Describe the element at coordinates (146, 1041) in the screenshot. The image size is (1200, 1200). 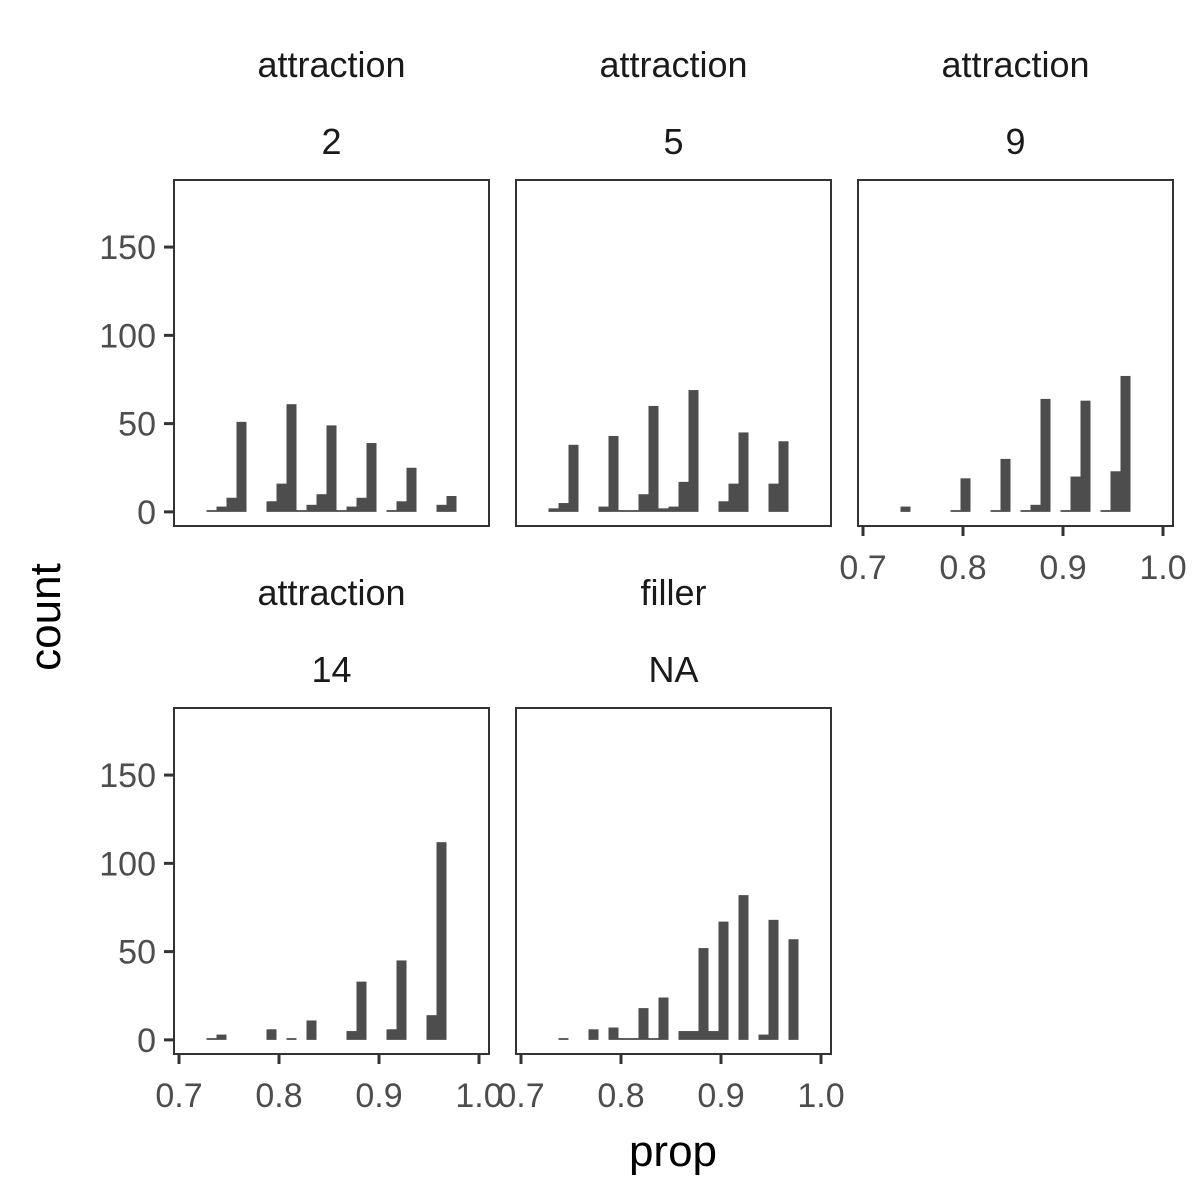
I see `y-tick-label: 0` at that location.